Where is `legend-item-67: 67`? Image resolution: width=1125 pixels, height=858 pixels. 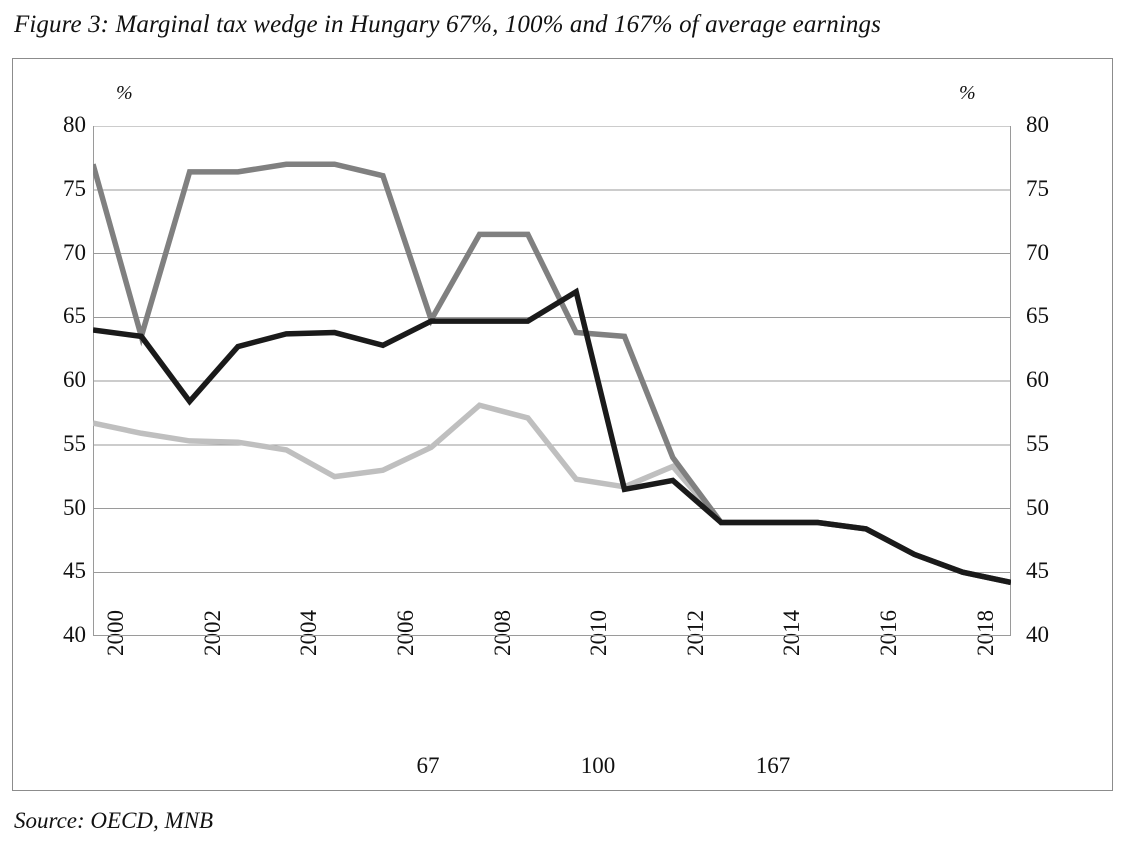 legend-item-67: 67 is located at coordinates (428, 765).